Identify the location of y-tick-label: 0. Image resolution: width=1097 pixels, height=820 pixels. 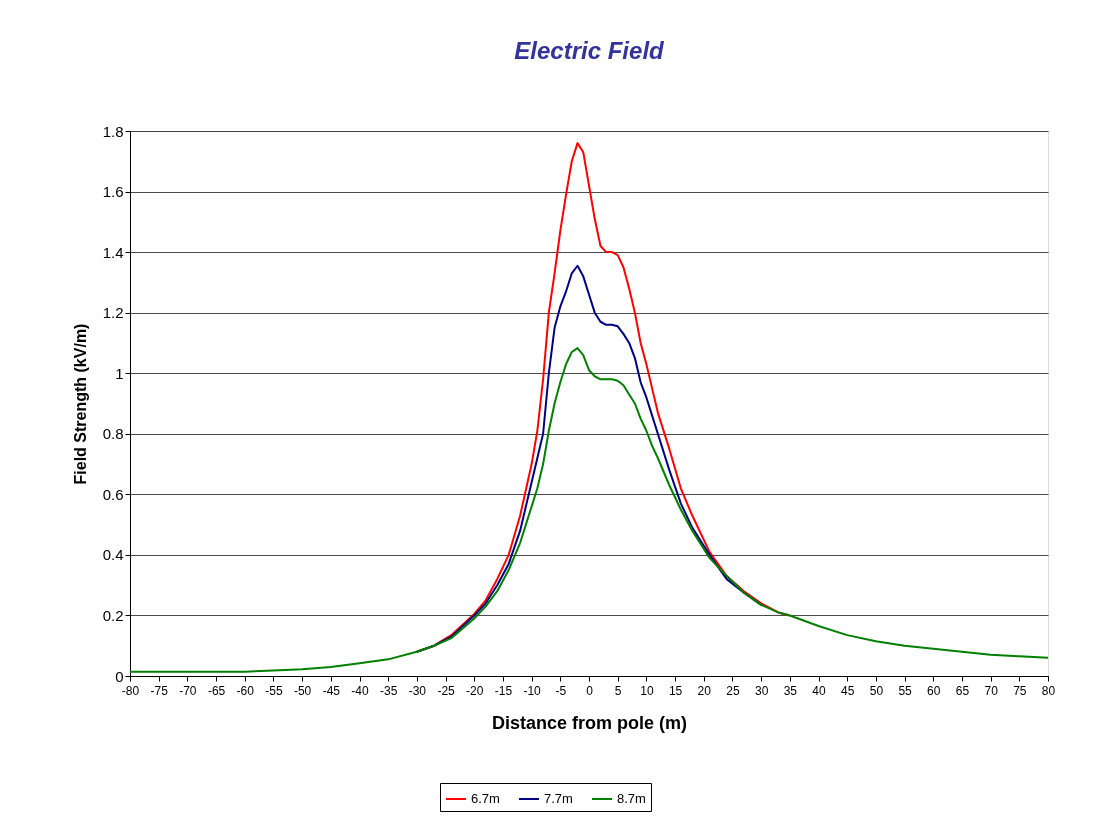
(119, 676).